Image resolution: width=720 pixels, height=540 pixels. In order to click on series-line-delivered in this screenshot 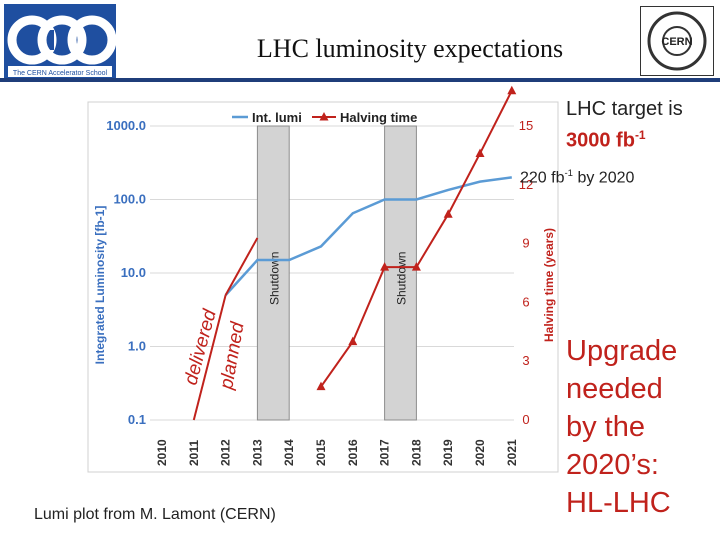, I will do `click(209, 357)`.